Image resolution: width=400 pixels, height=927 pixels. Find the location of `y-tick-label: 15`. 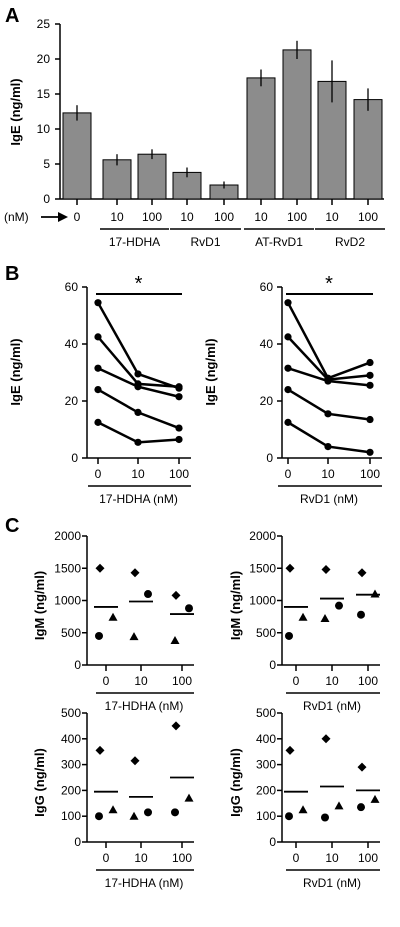

y-tick-label: 15 is located at coordinates (44, 94).